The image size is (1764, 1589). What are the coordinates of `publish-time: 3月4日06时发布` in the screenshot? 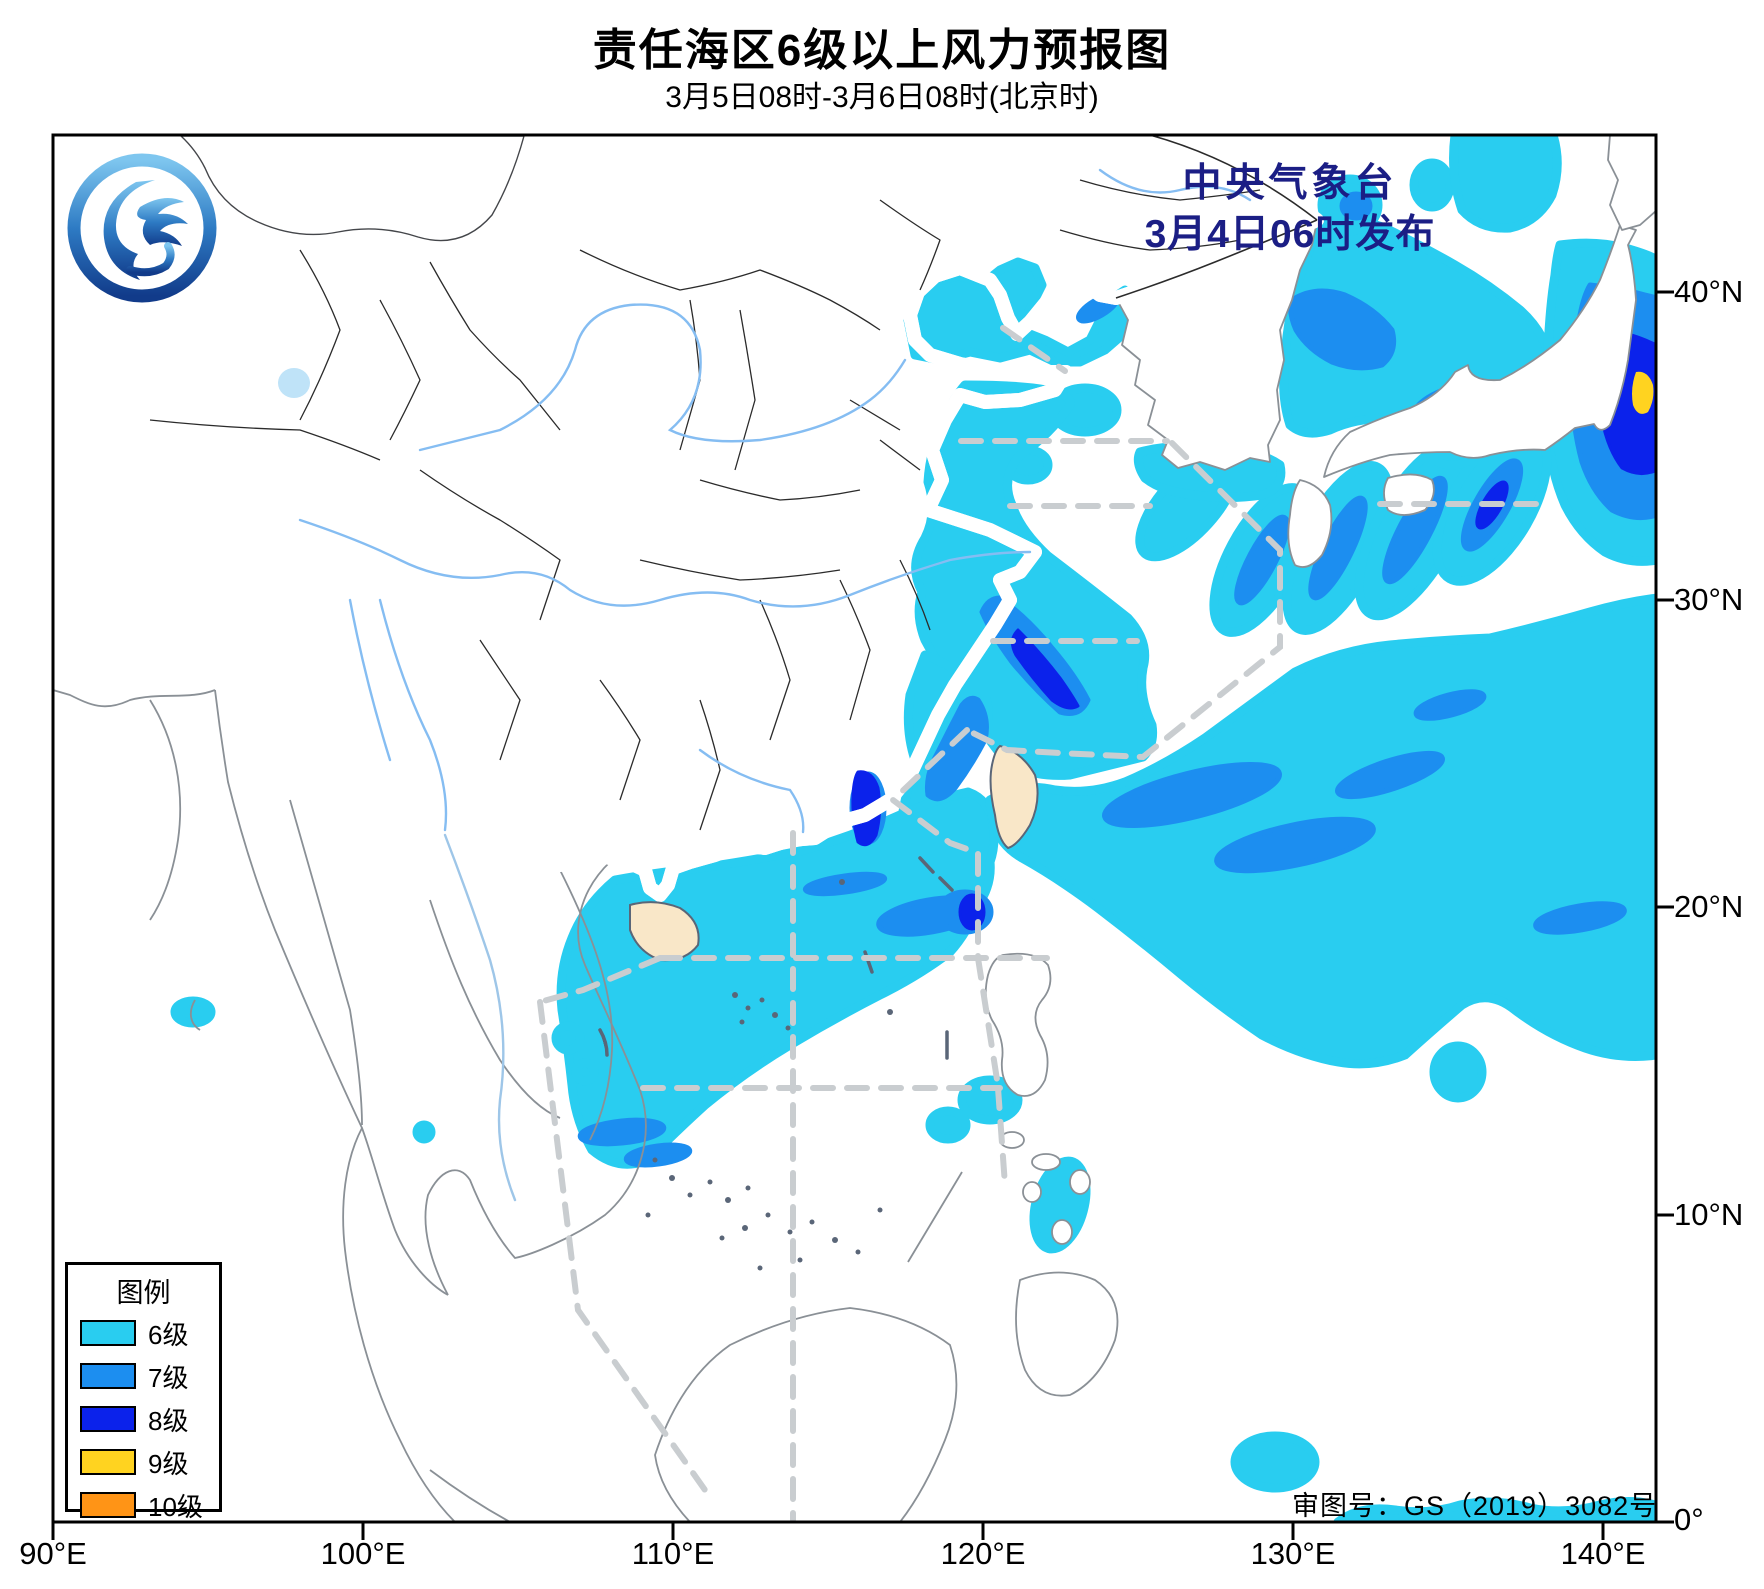 It's located at (1290, 235).